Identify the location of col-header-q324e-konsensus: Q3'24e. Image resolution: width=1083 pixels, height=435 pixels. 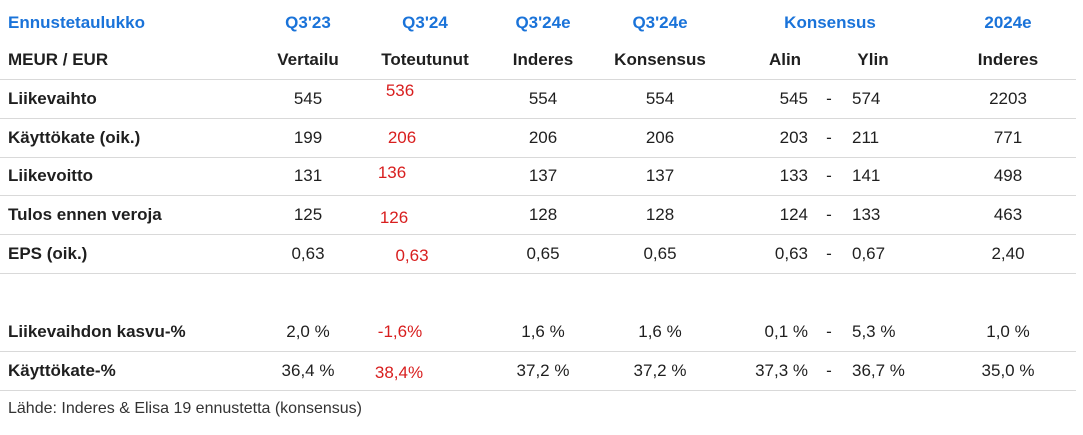
(660, 22).